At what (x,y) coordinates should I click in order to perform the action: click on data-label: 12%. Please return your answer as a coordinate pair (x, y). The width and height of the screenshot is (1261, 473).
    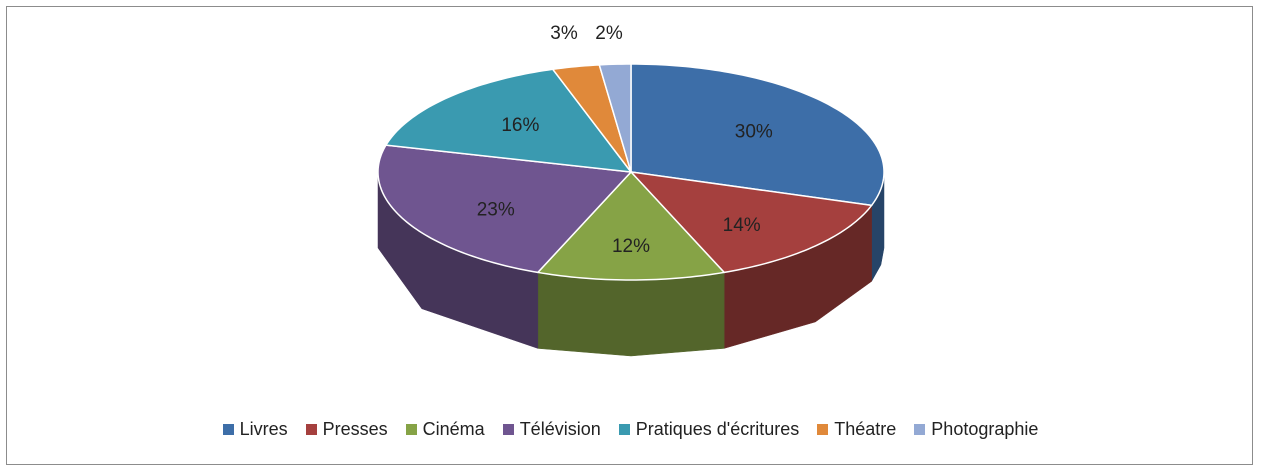
    Looking at the image, I should click on (631, 246).